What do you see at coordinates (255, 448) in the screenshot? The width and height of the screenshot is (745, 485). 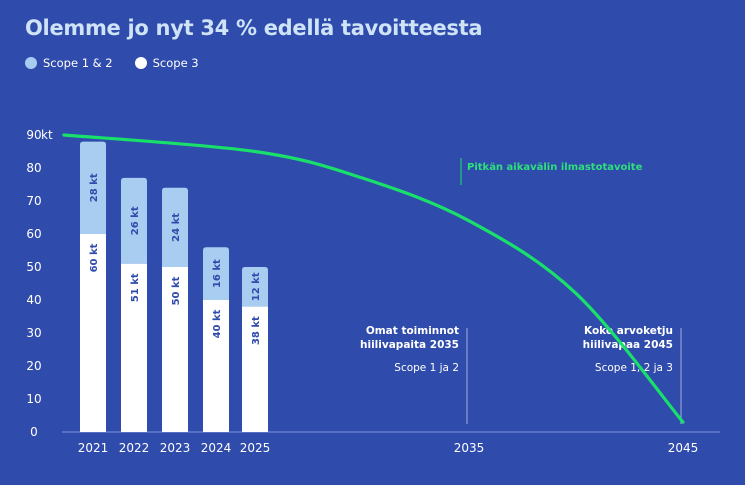 I see `x-tick-label: 2025` at bounding box center [255, 448].